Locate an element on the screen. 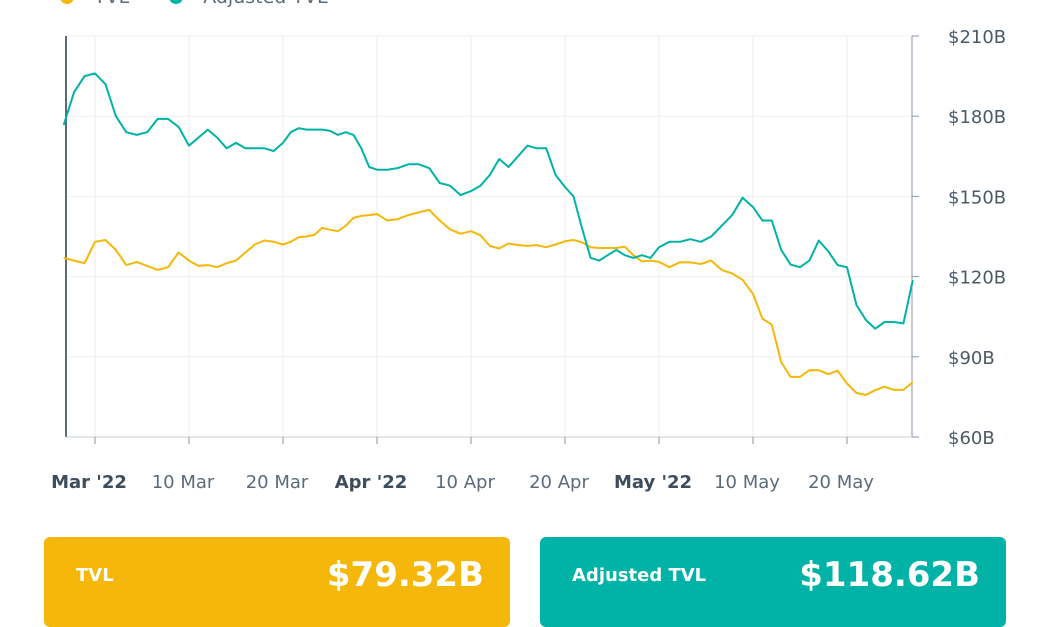  x-tick-label: 20 Mar is located at coordinates (277, 482).